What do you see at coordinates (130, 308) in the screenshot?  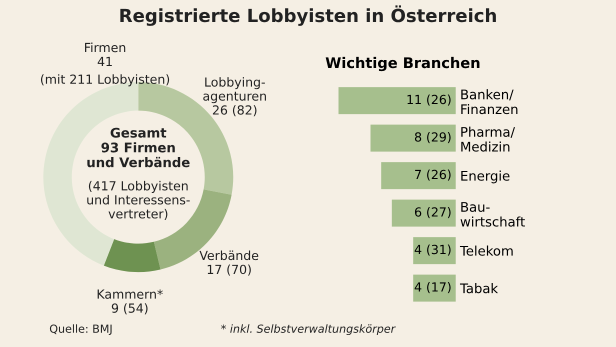 I see `data-label: 9 (54)` at bounding box center [130, 308].